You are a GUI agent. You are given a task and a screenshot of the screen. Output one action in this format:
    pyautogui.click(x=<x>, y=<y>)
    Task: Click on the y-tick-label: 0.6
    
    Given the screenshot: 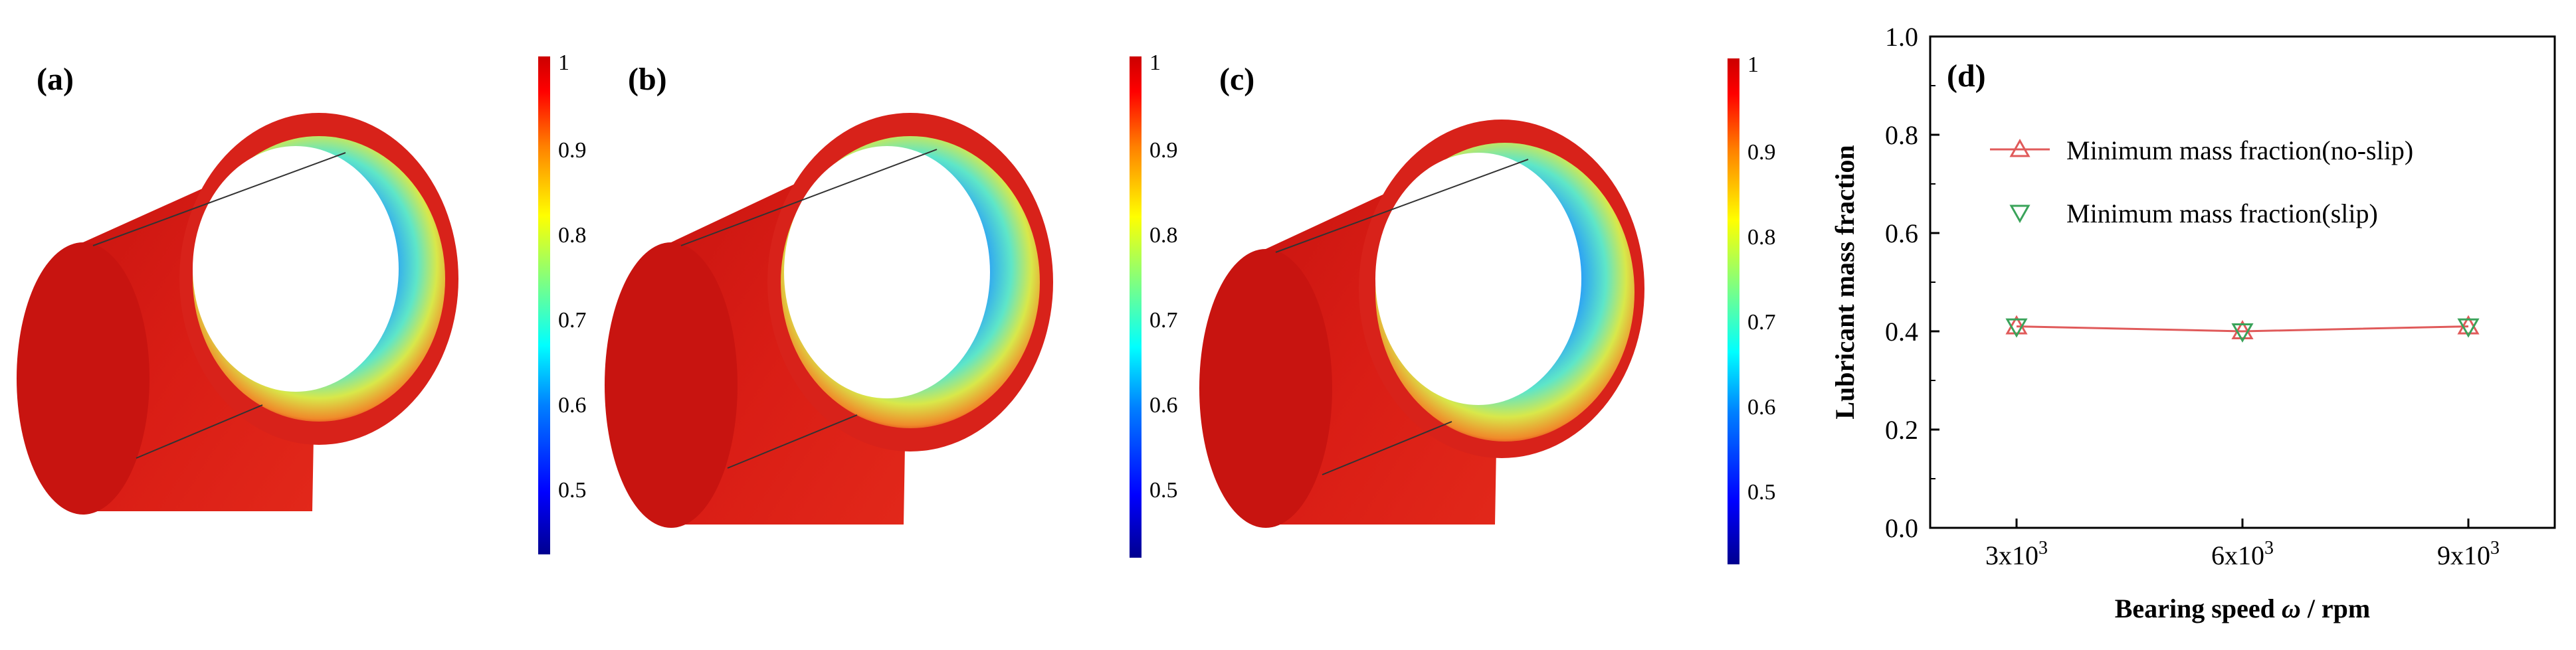 What is the action you would take?
    pyautogui.click(x=1902, y=233)
    